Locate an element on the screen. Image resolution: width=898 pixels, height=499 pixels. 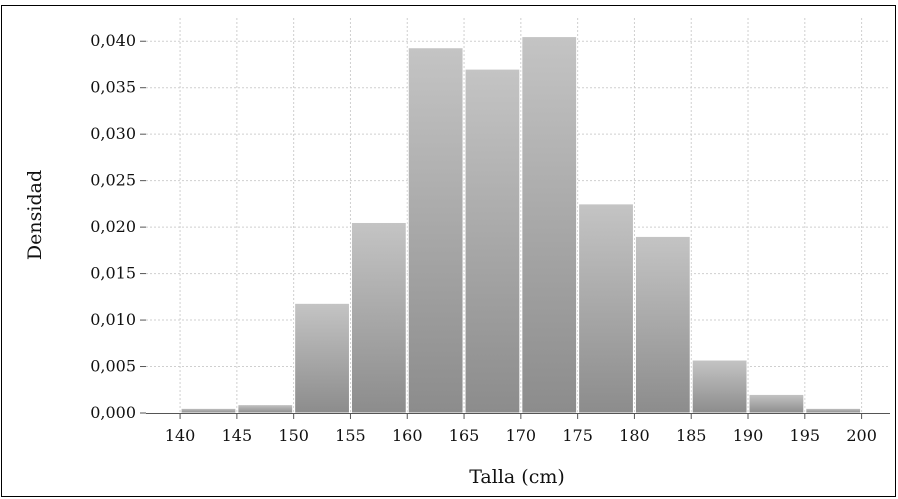
y-tick-label: 0,035 is located at coordinates (113, 87).